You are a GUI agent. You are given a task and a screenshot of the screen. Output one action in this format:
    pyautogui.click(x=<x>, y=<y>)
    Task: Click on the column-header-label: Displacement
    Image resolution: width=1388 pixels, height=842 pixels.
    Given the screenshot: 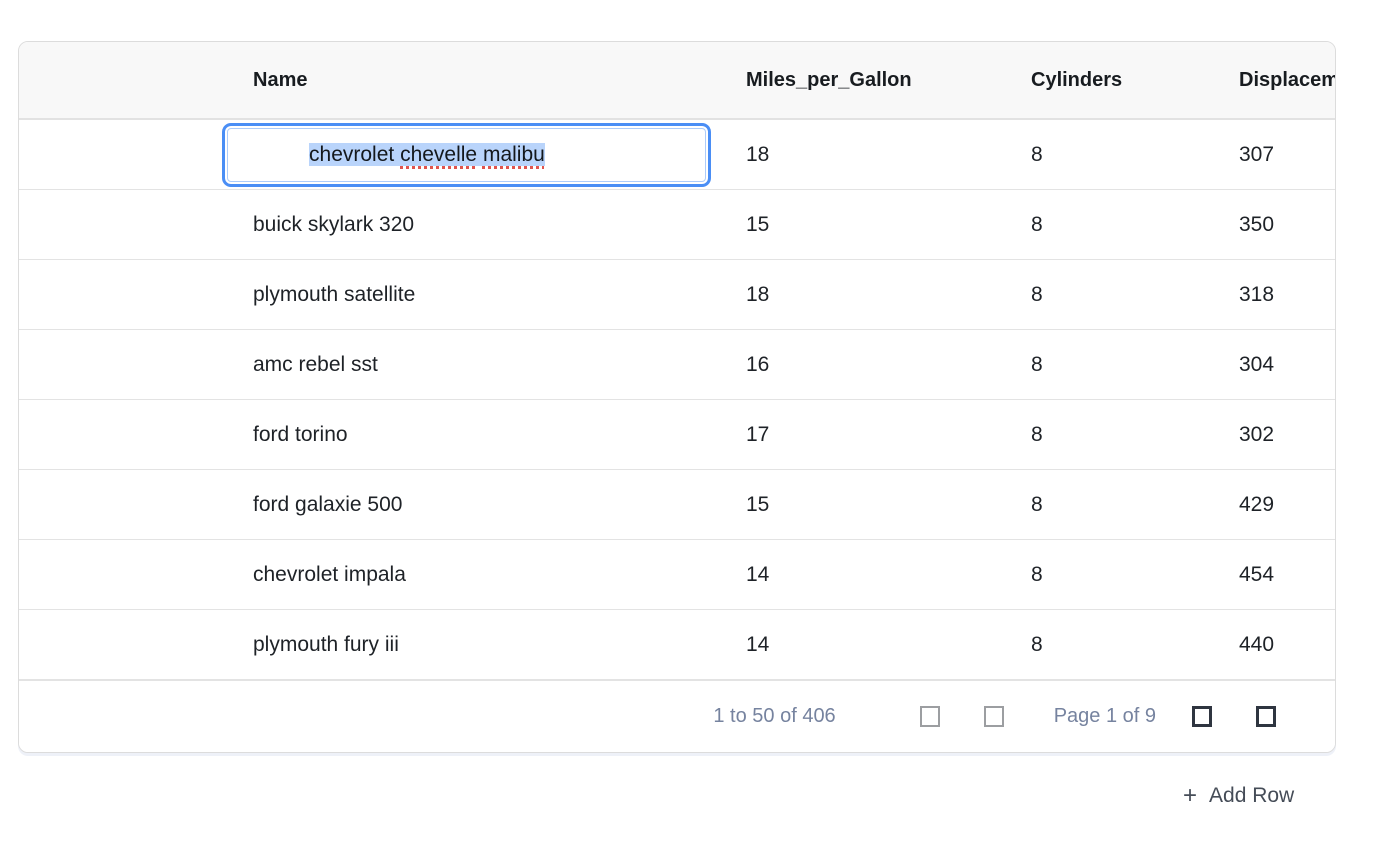 What is the action you would take?
    pyautogui.click(x=1287, y=79)
    